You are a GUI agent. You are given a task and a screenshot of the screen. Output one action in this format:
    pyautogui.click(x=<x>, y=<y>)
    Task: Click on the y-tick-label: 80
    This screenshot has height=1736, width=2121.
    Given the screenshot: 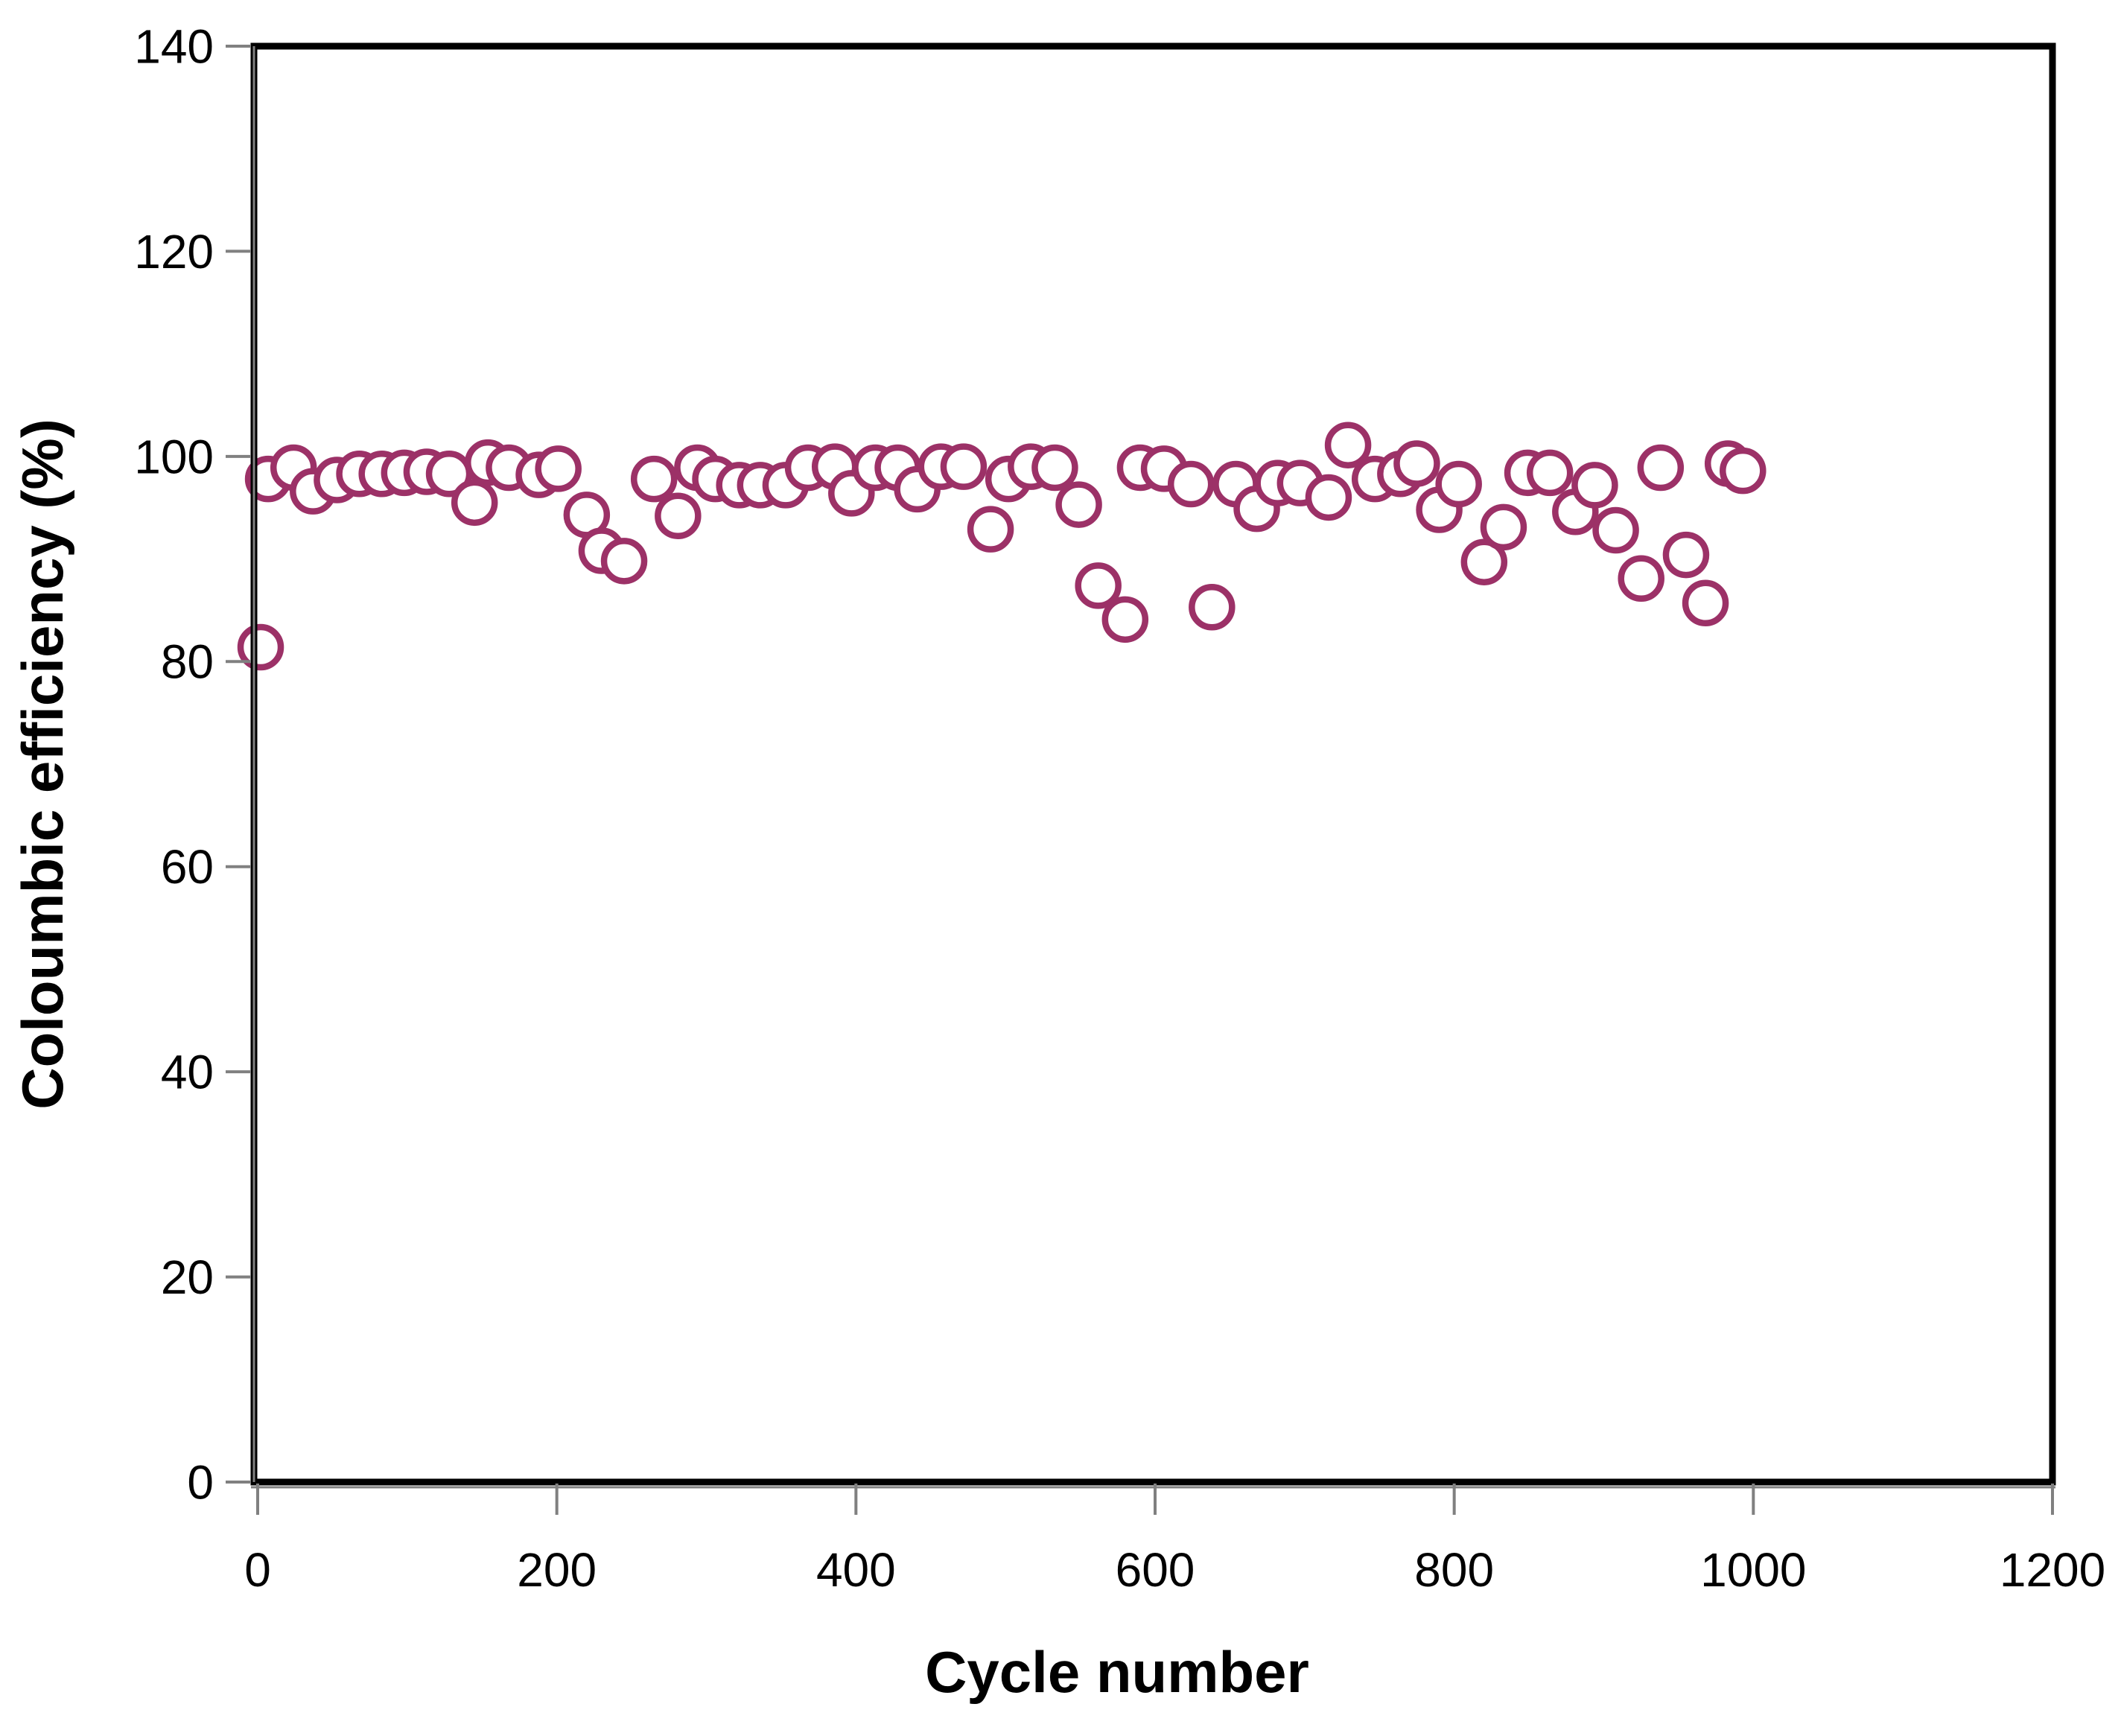 What is the action you would take?
    pyautogui.click(x=187, y=662)
    